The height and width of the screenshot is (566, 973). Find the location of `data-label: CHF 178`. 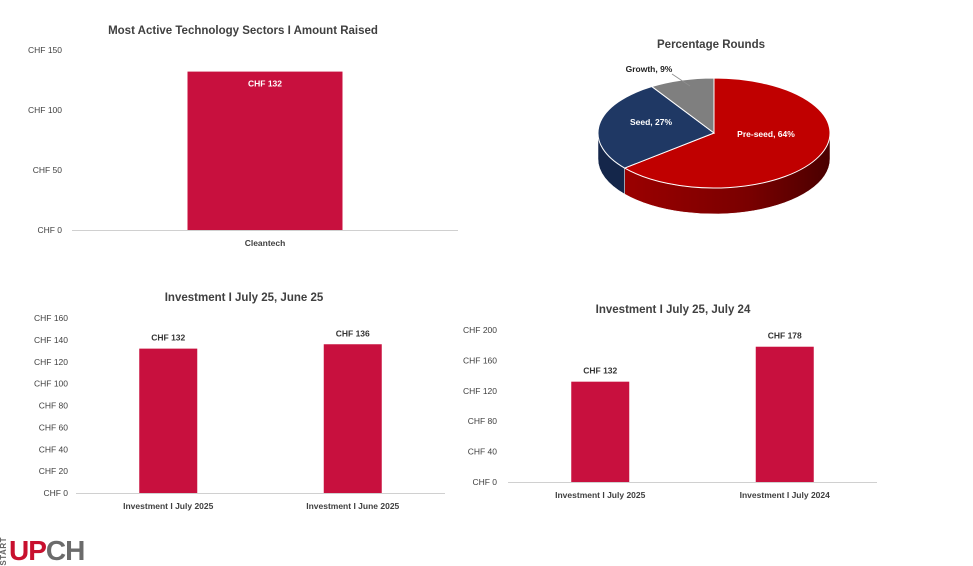

data-label: CHF 178 is located at coordinates (785, 336).